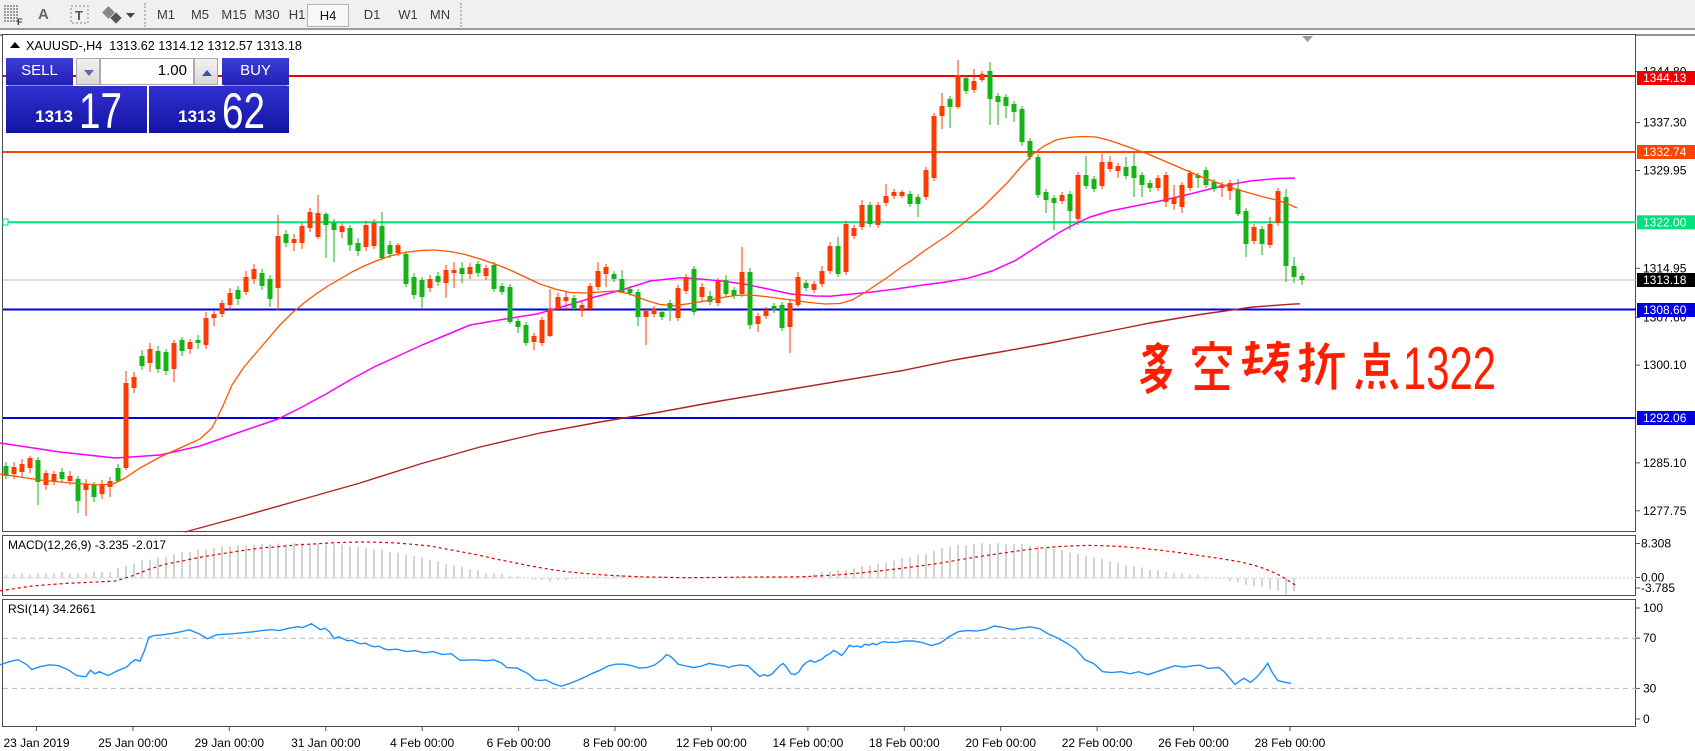 Image resolution: width=1695 pixels, height=751 pixels. What do you see at coordinates (1665, 171) in the screenshot?
I see `svg-text: 1329.95` at bounding box center [1665, 171].